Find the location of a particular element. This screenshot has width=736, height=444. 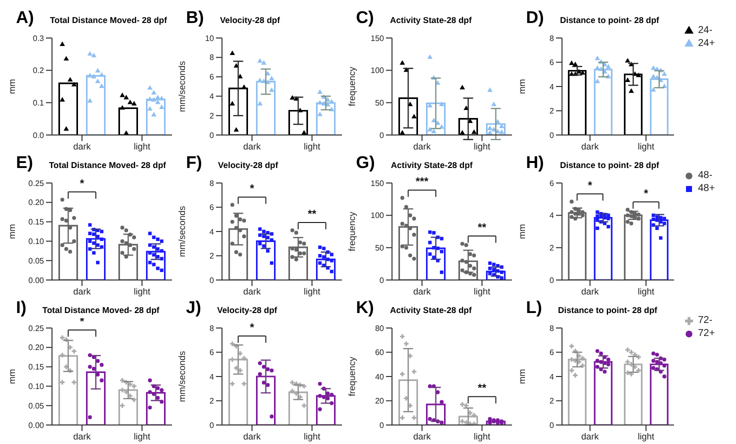

y-axis-title: mm/seconds is located at coordinates (182, 86).